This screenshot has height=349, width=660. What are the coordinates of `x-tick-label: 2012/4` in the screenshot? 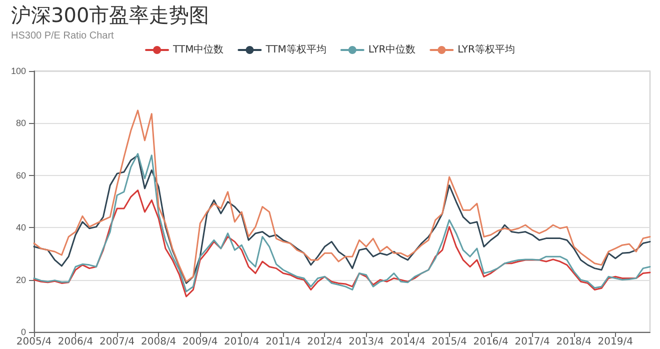 It's located at (324, 342).